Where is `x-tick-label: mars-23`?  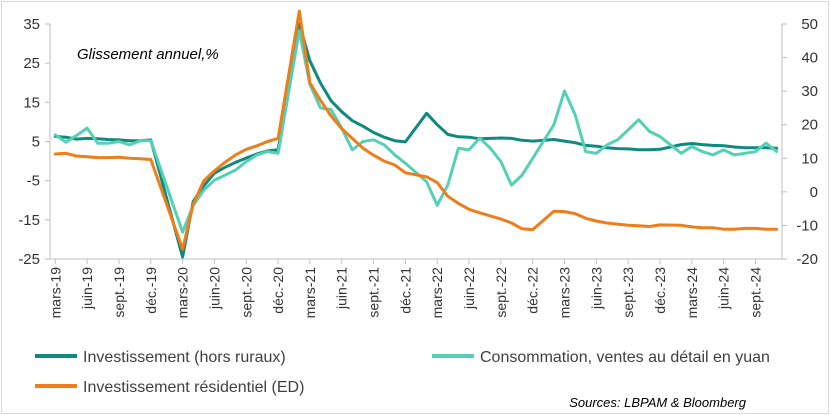 x-tick-label: mars-23 is located at coordinates (565, 293).